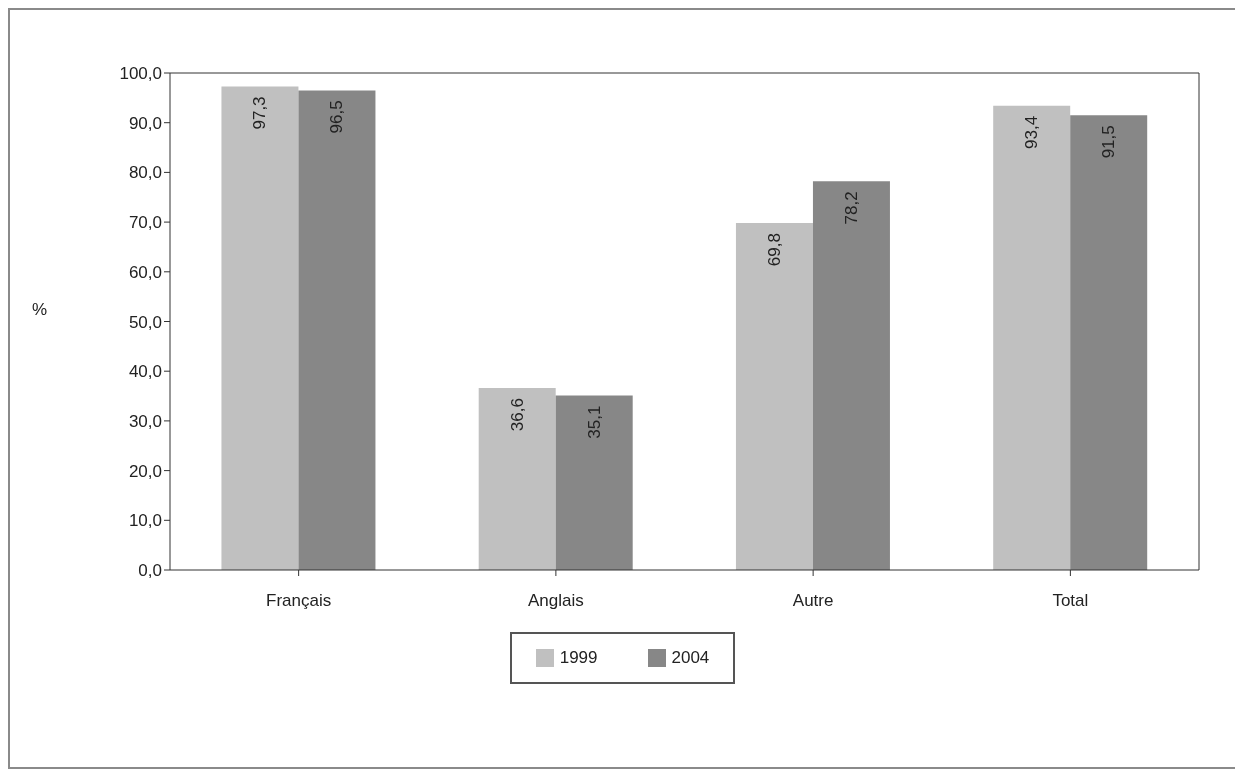 The width and height of the screenshot is (1235, 773). Describe the element at coordinates (690, 658) in the screenshot. I see `legend-label: 2004` at that location.